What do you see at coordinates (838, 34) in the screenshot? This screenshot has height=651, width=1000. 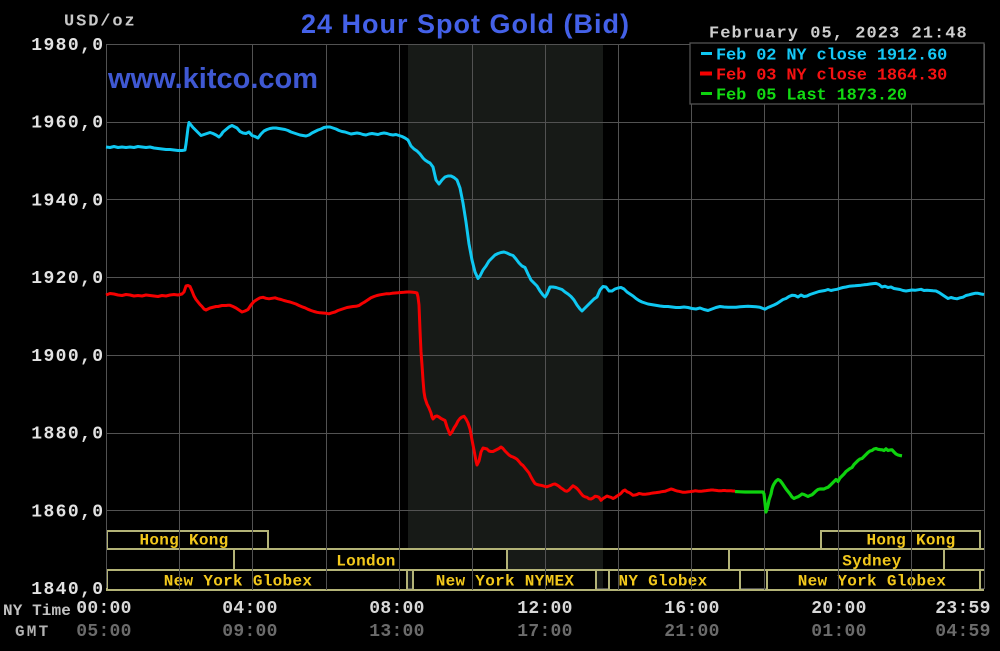 I see `svg-text: February 05, 2023 21:48` at bounding box center [838, 34].